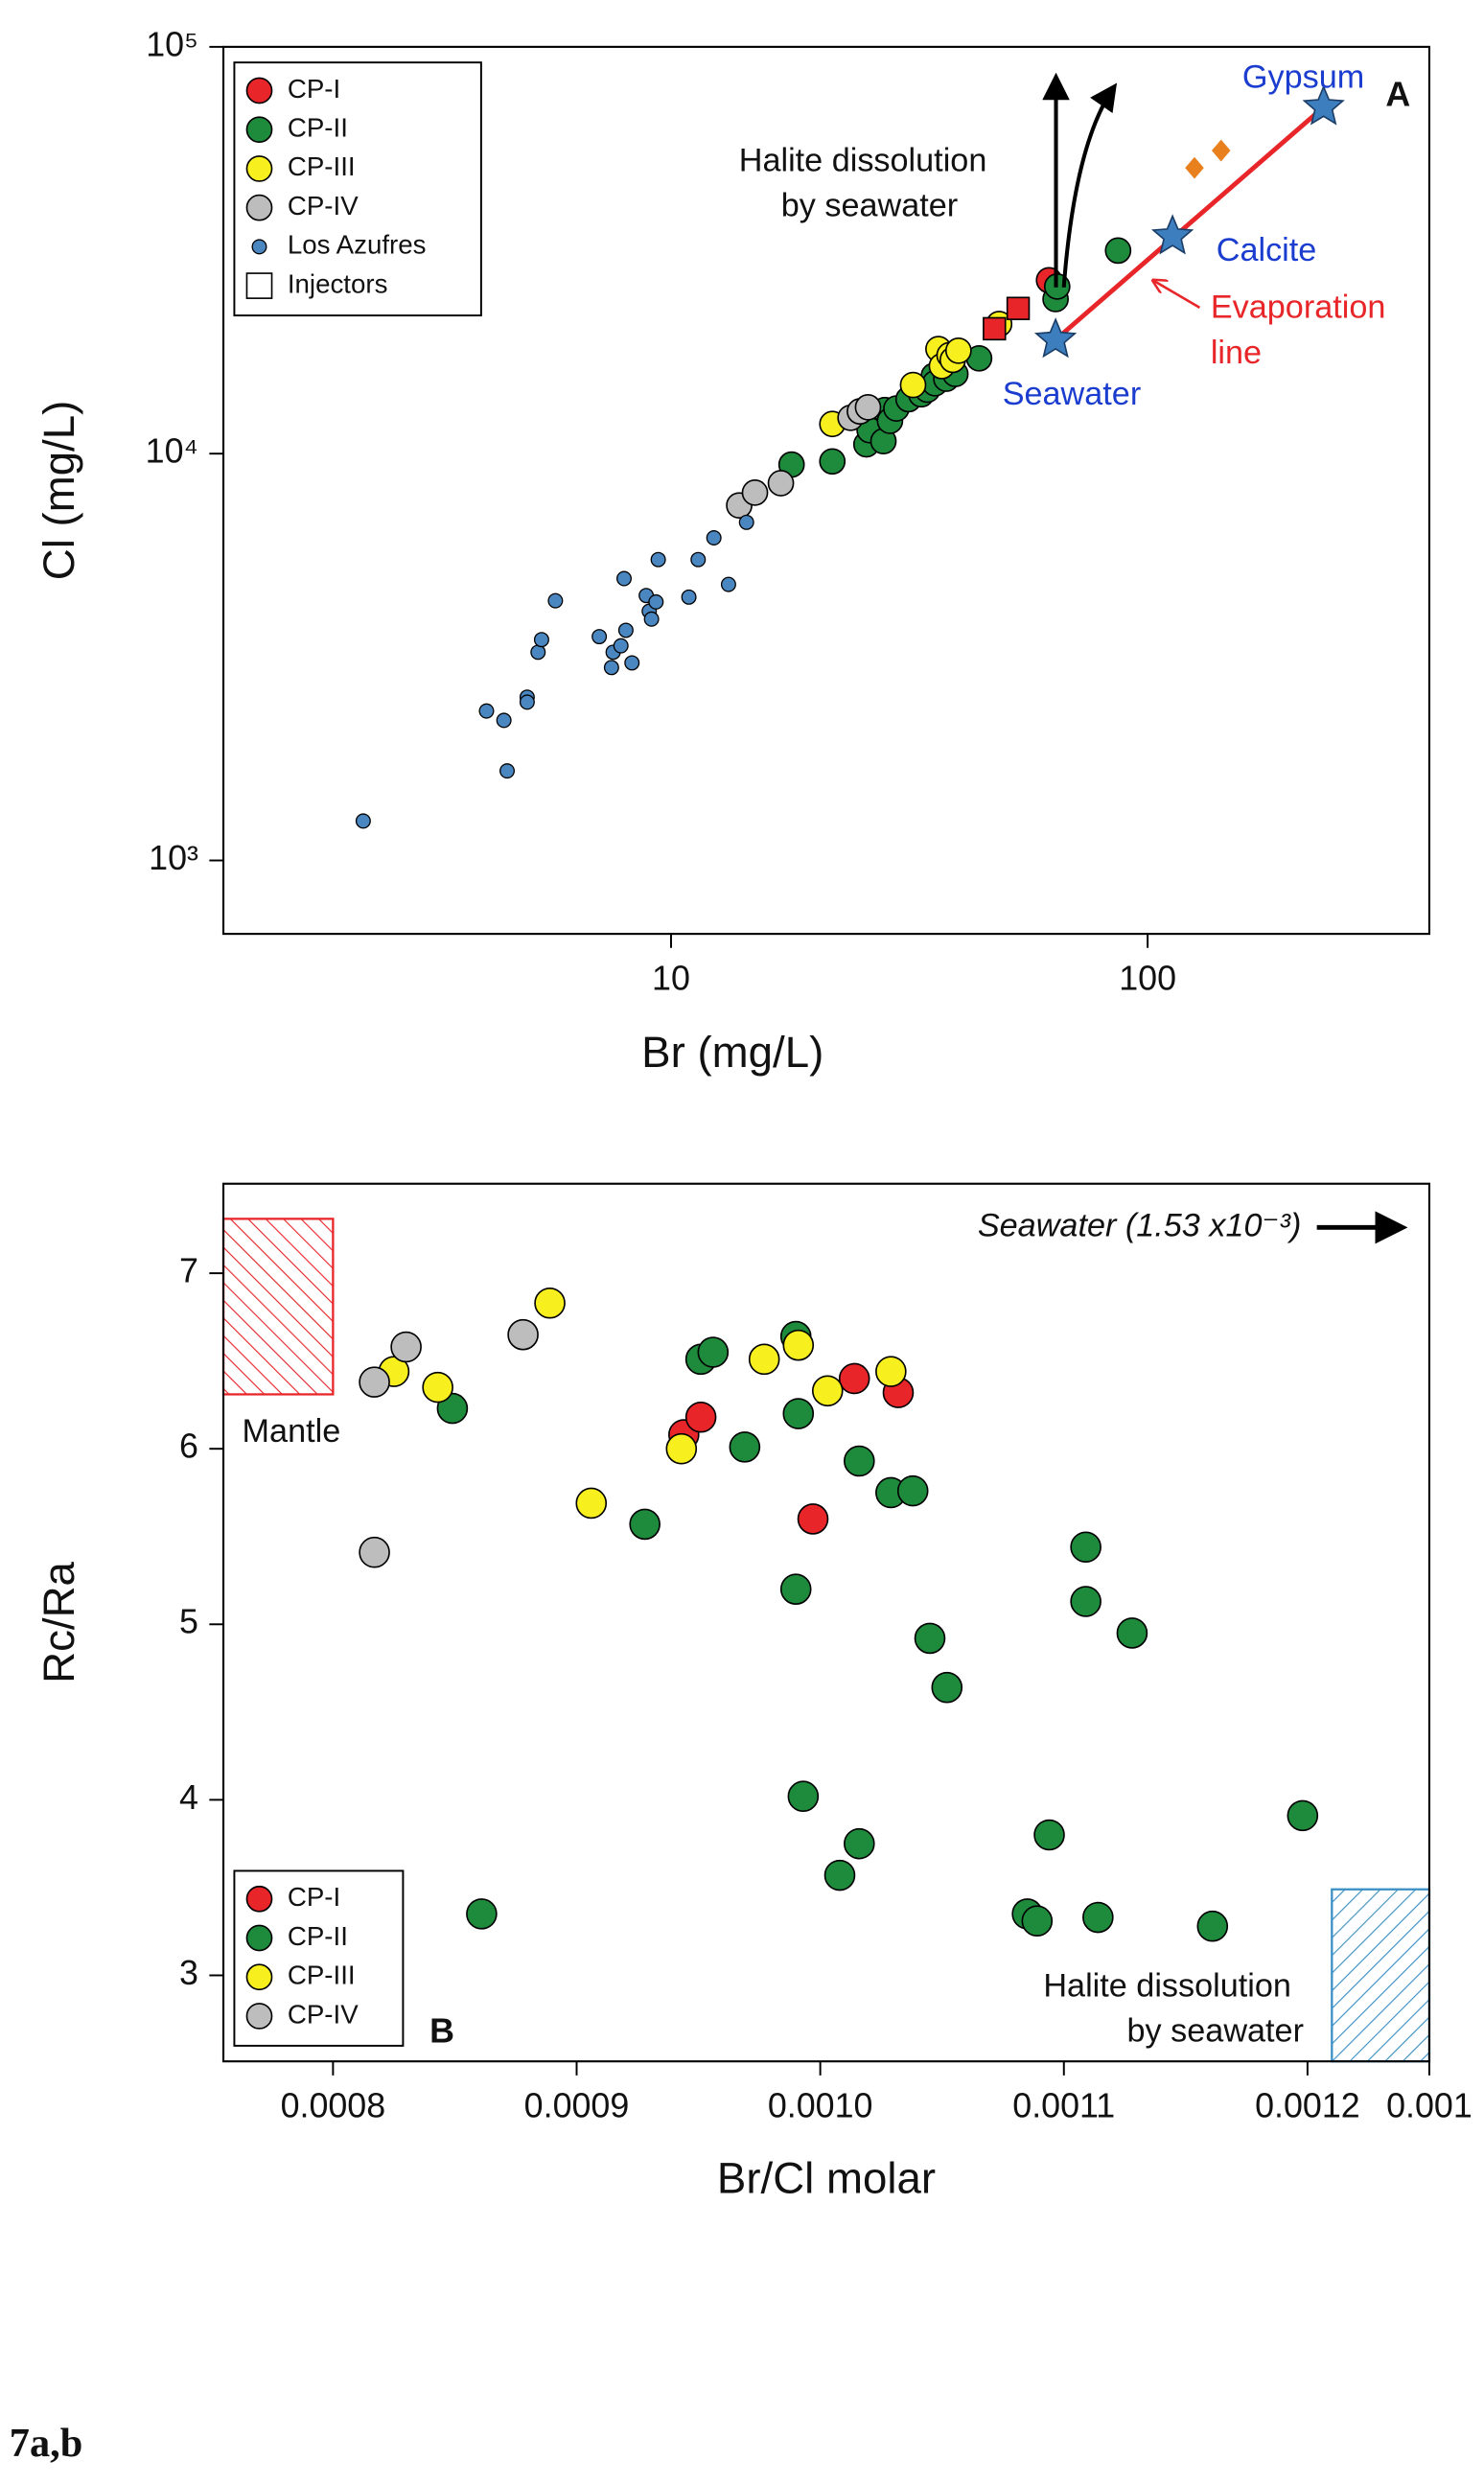 The width and height of the screenshot is (1484, 2483). I want to click on legend-box, so click(357, 189).